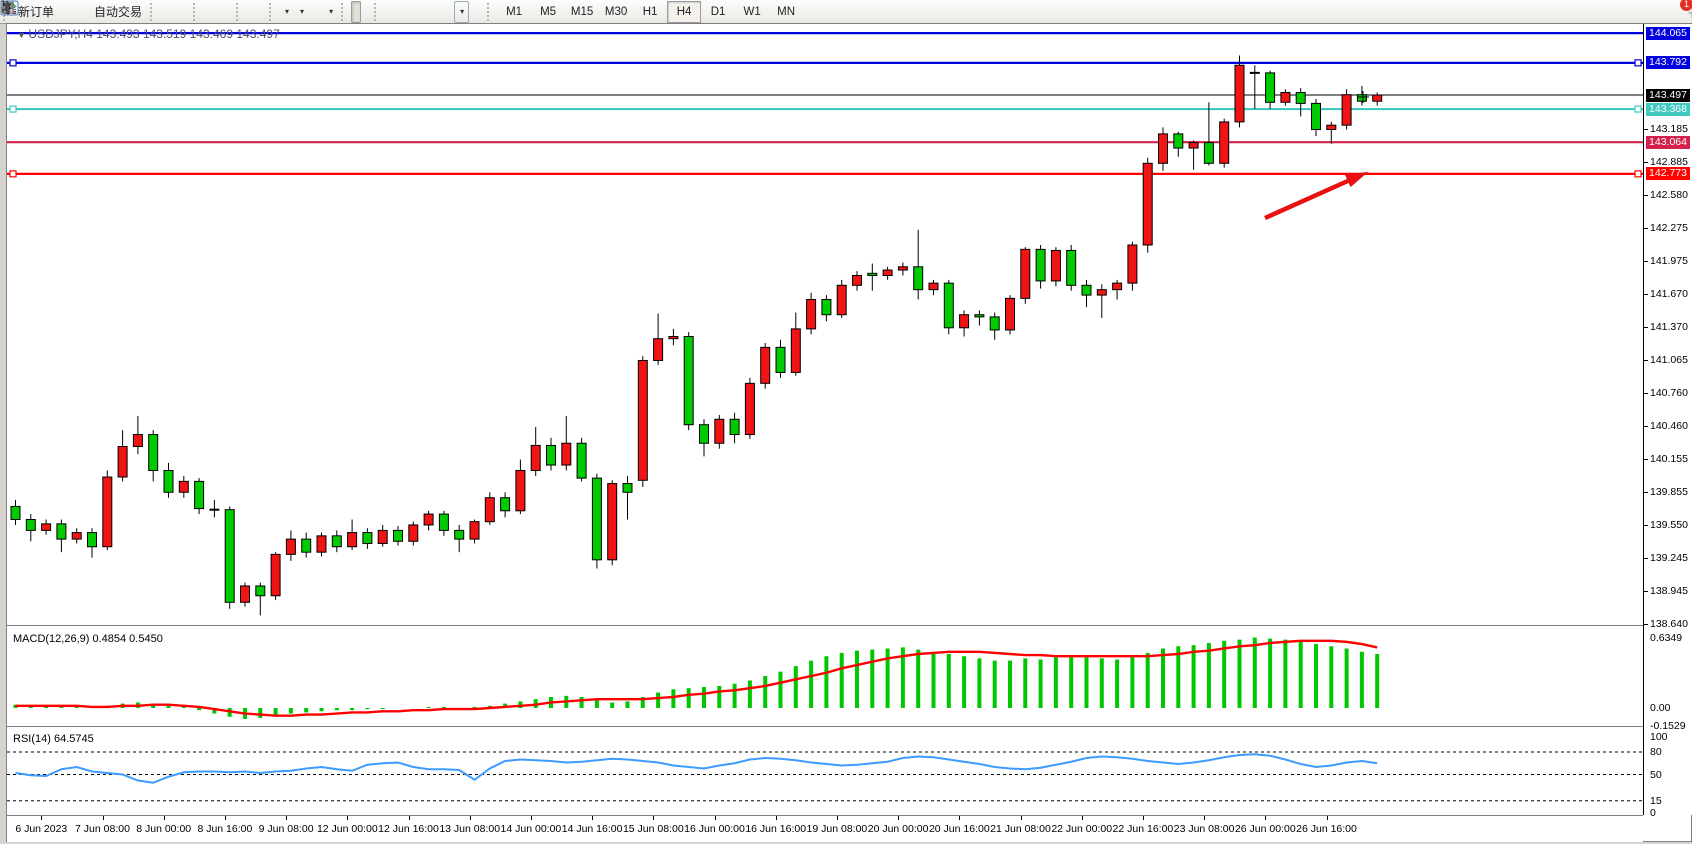  I want to click on rsi-axis-label: 80, so click(1656, 752).